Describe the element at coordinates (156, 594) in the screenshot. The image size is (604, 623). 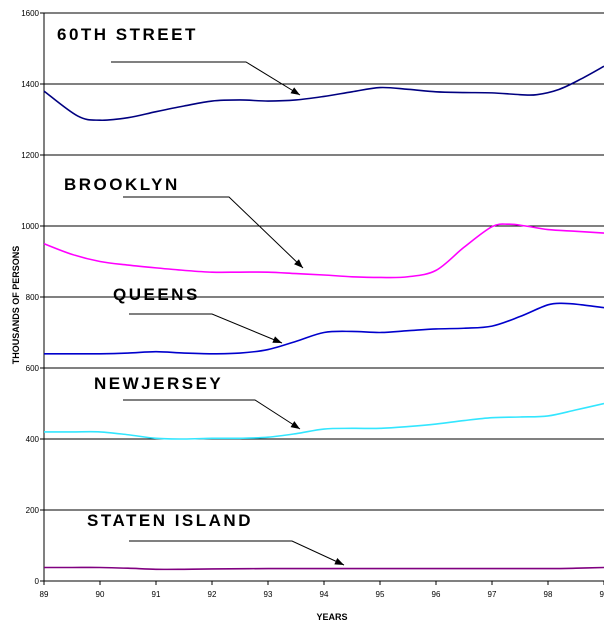
I see `x-tick-label: 91` at that location.